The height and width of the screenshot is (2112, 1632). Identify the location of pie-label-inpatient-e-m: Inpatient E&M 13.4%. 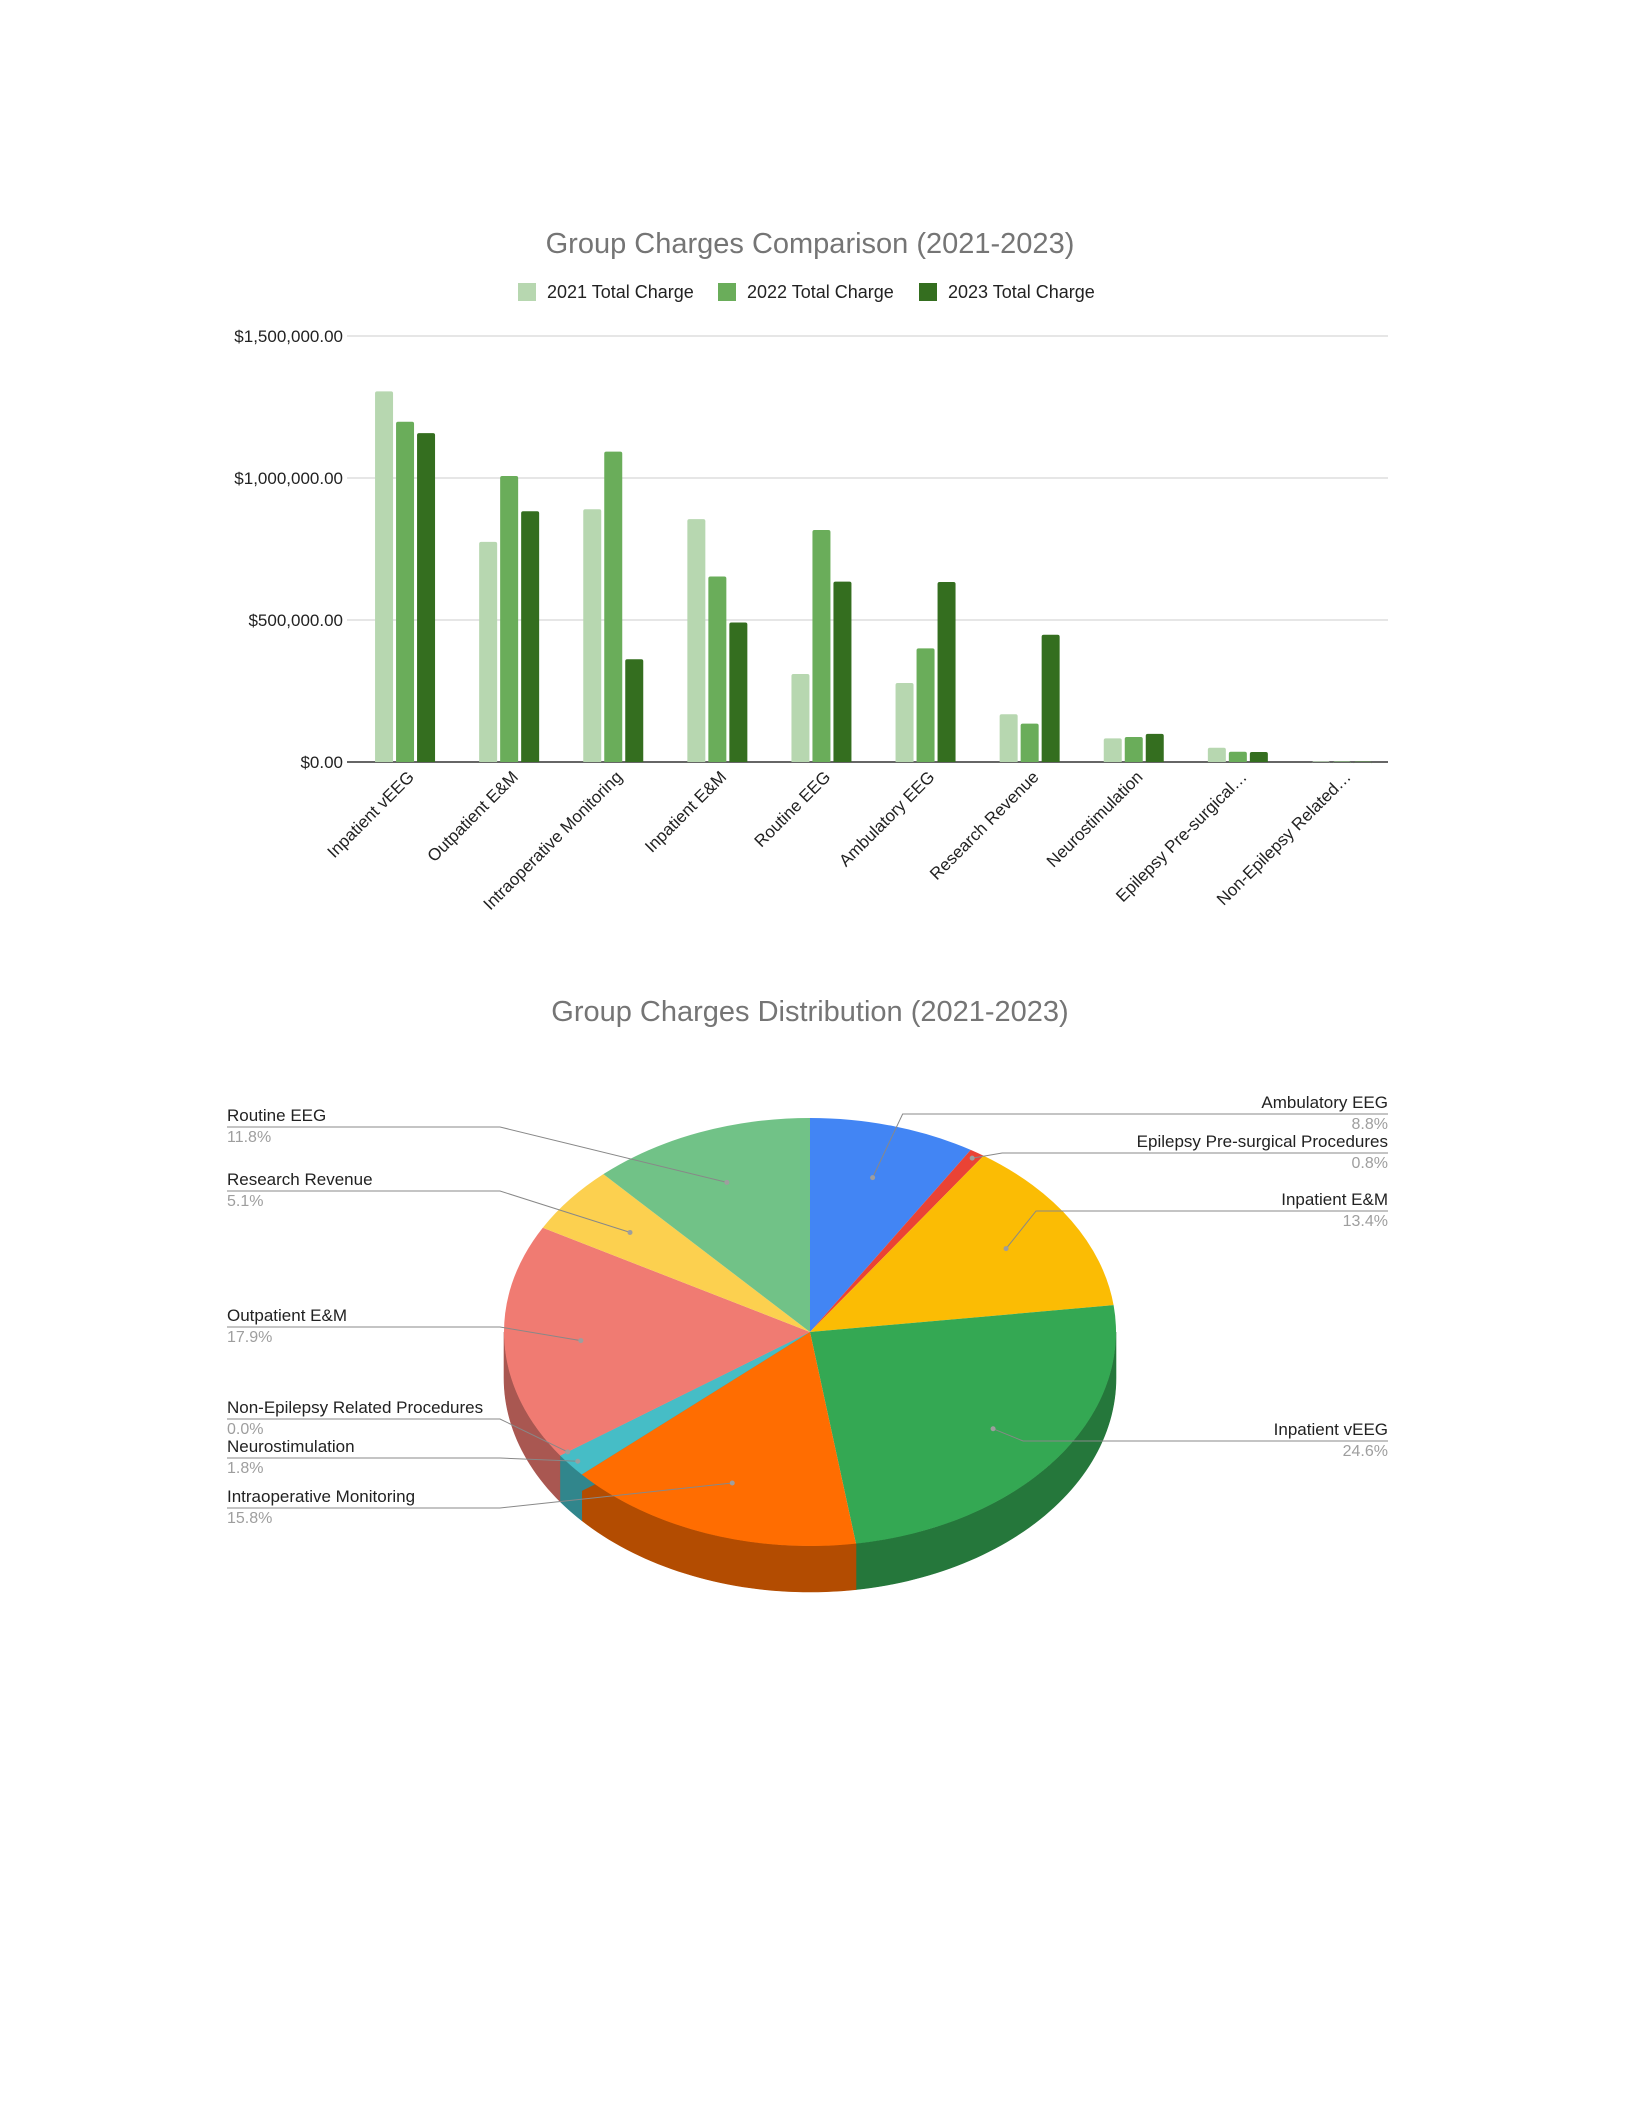
(1195, 1221).